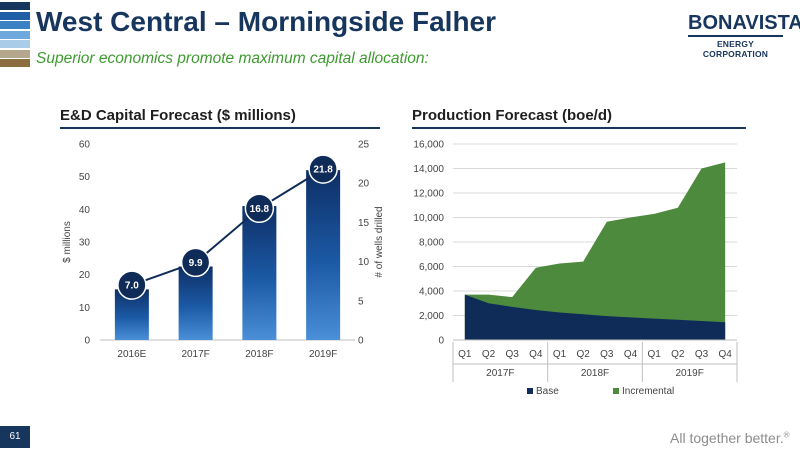 The image size is (800, 450). Describe the element at coordinates (428, 218) in the screenshot. I see `production-y-tick-label: 10,000` at that location.